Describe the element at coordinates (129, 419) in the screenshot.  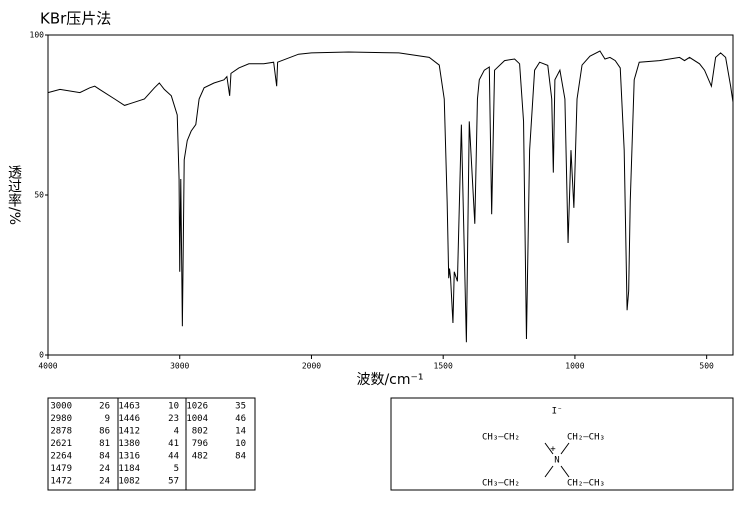
I see `peak-wavenumber: 1446` at that location.